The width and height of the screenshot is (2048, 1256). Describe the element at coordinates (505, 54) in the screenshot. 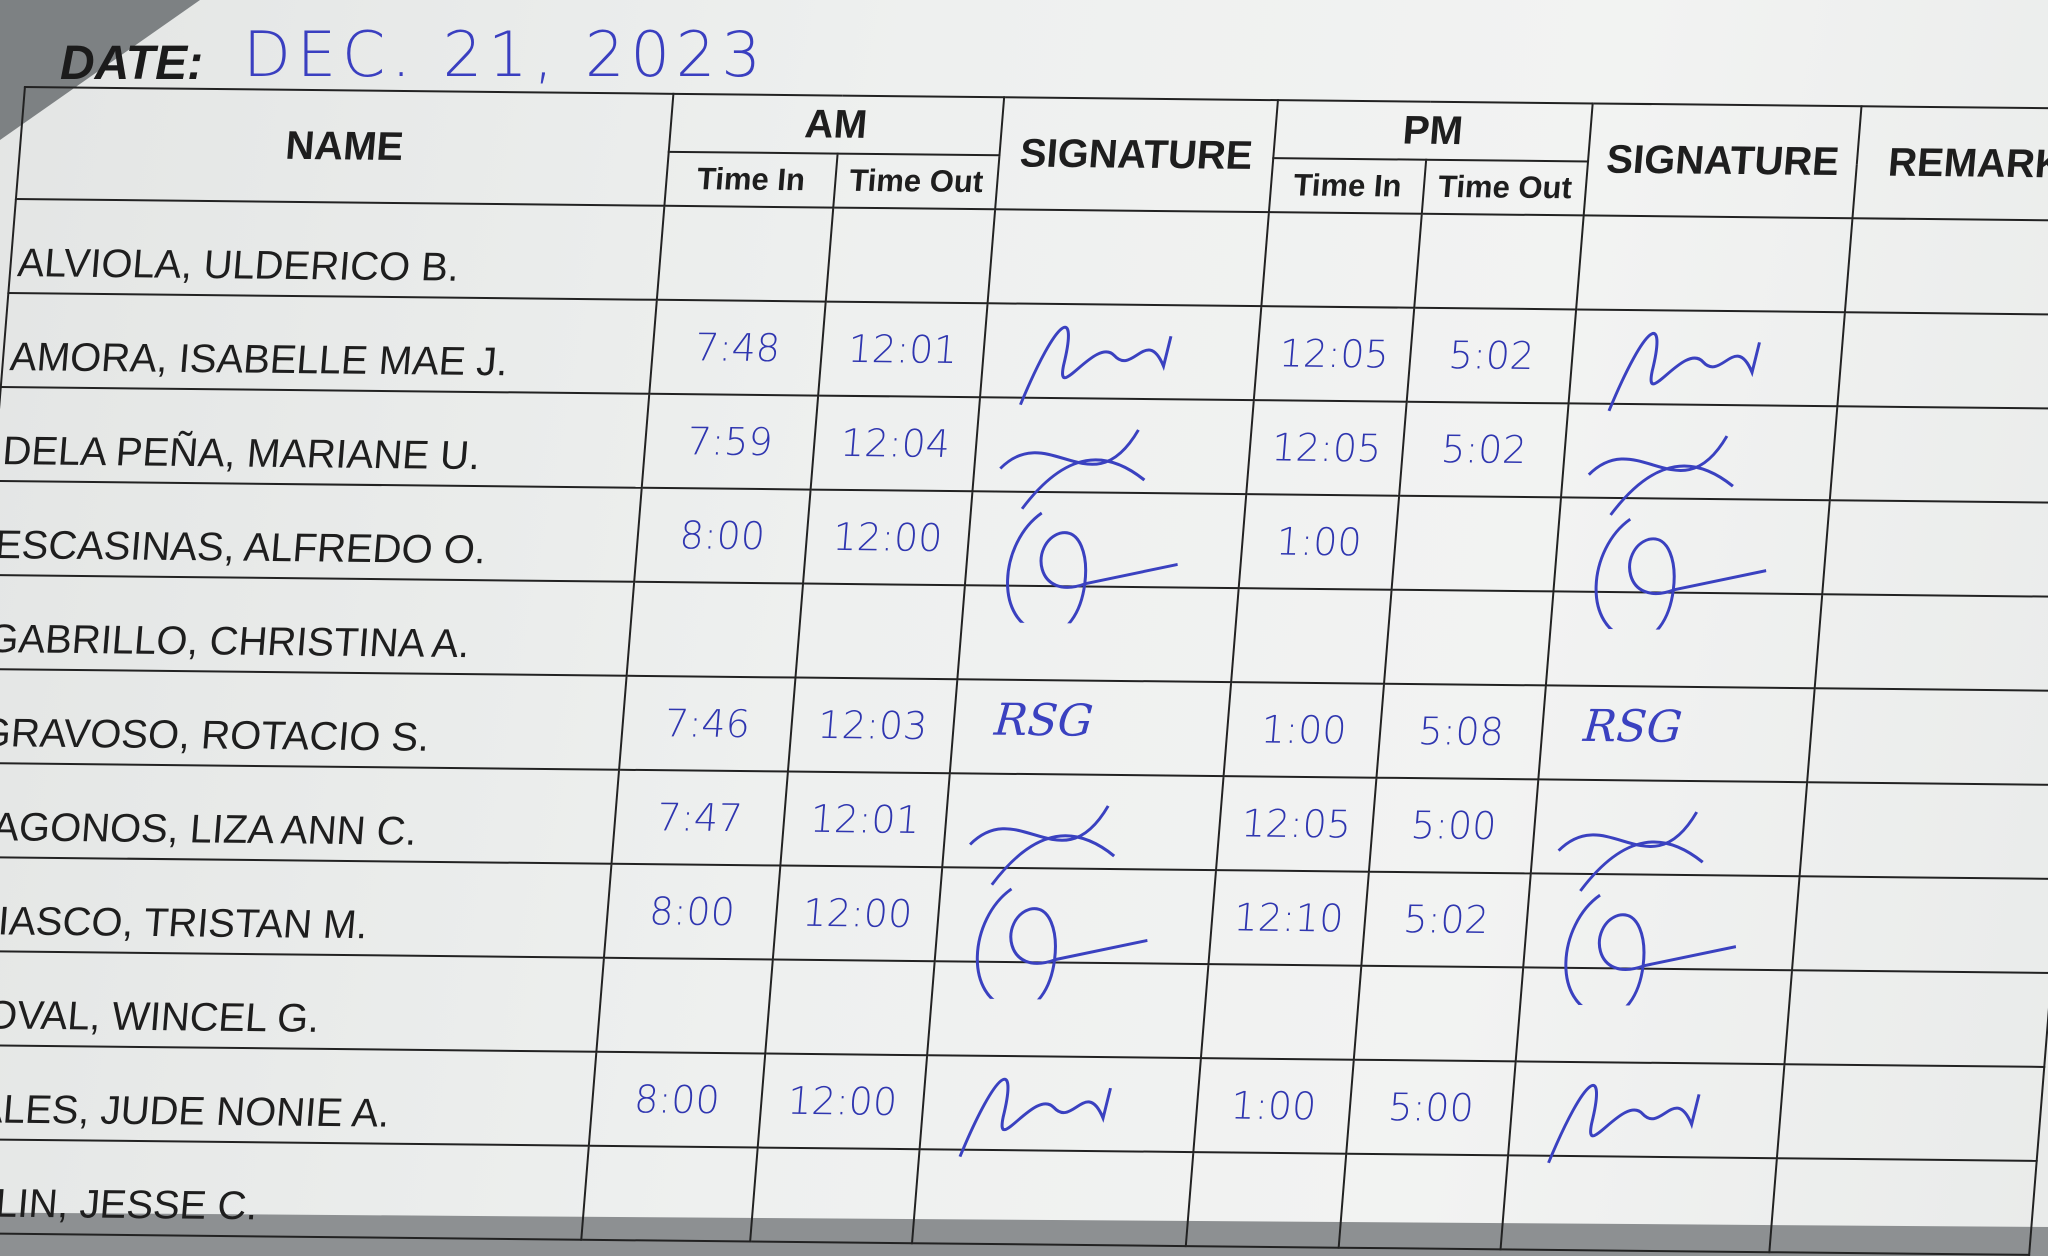

I see `date-value: DEC. 21, 2023` at that location.